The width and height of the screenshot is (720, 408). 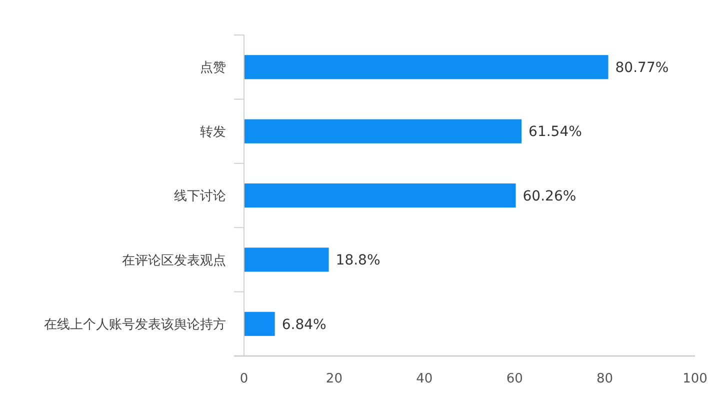 What do you see at coordinates (605, 379) in the screenshot?
I see `x-tick-label: 80` at bounding box center [605, 379].